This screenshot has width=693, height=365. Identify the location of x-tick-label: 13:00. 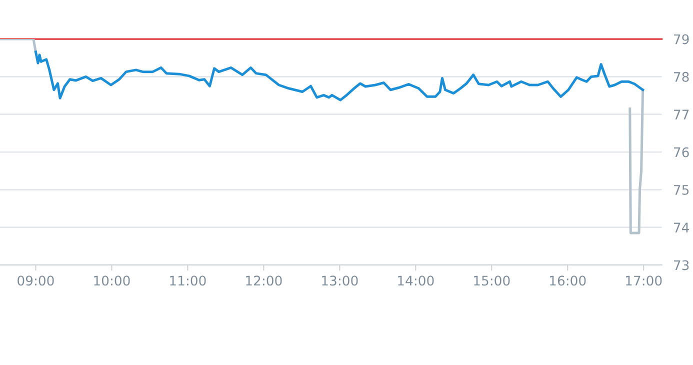
(340, 281).